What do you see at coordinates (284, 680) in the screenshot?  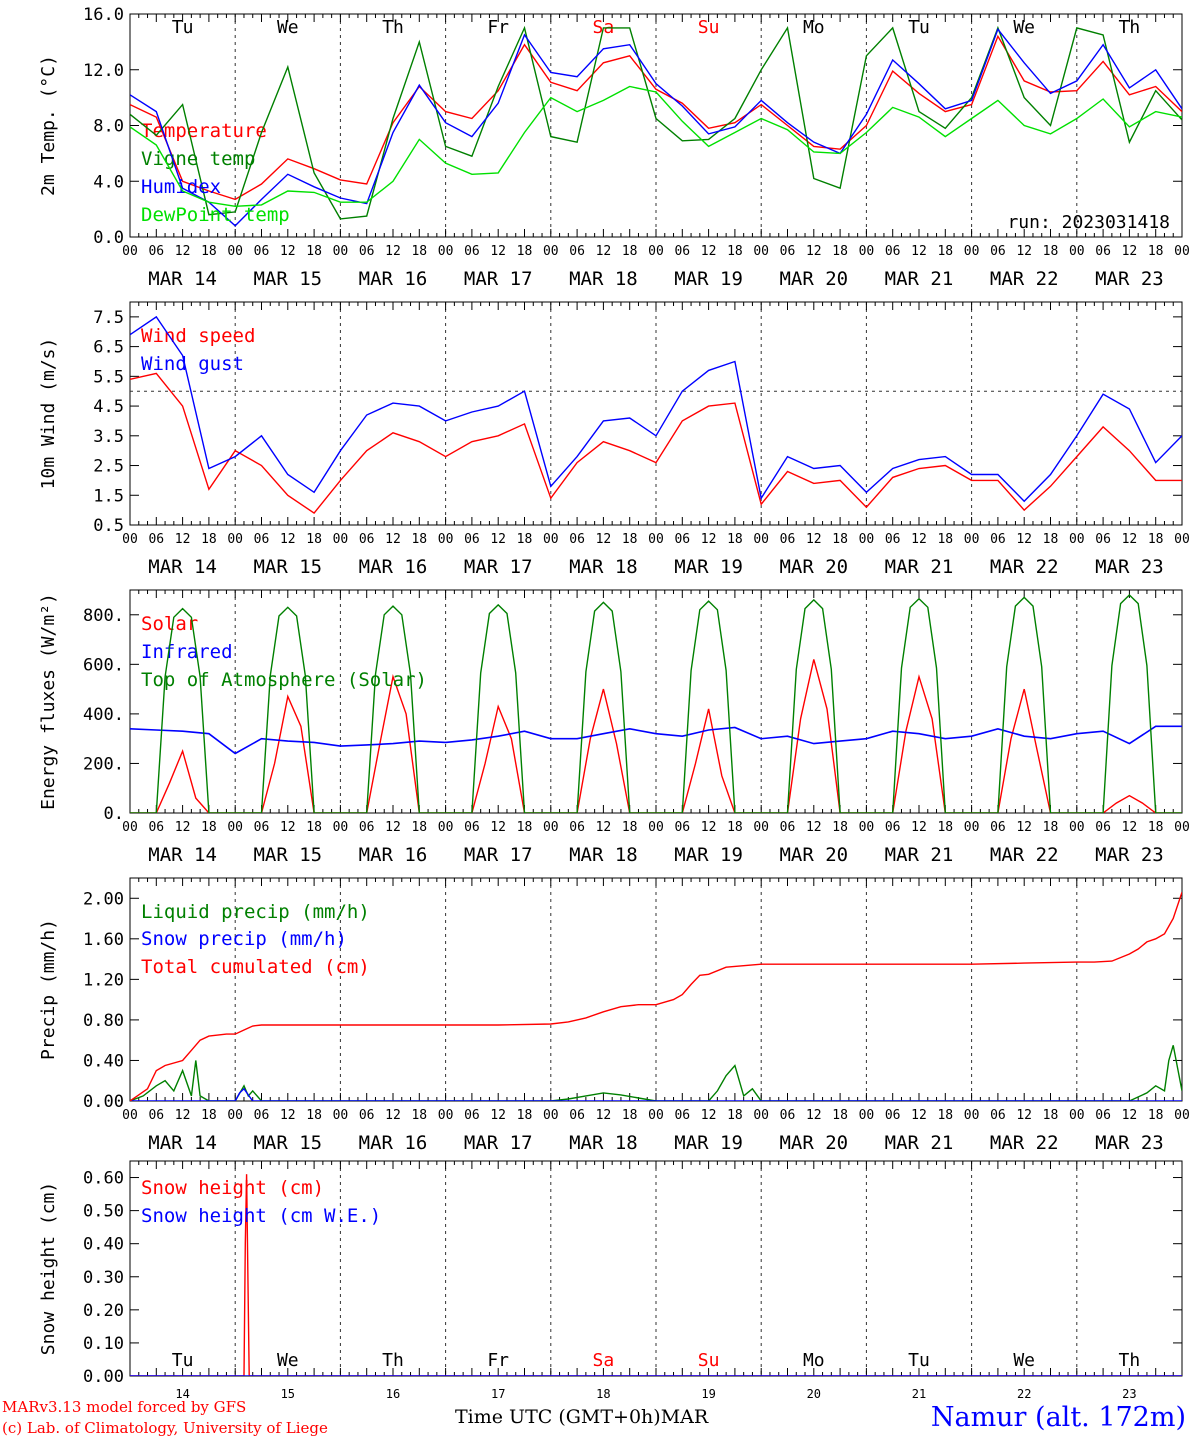 I see `legend-entry: Top of Atmosphere (Solar)` at bounding box center [284, 680].